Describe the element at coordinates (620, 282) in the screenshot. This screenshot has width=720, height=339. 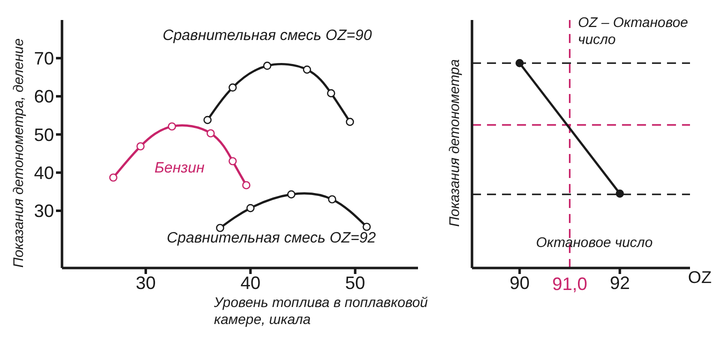
I see `x-tick-label: 92` at that location.